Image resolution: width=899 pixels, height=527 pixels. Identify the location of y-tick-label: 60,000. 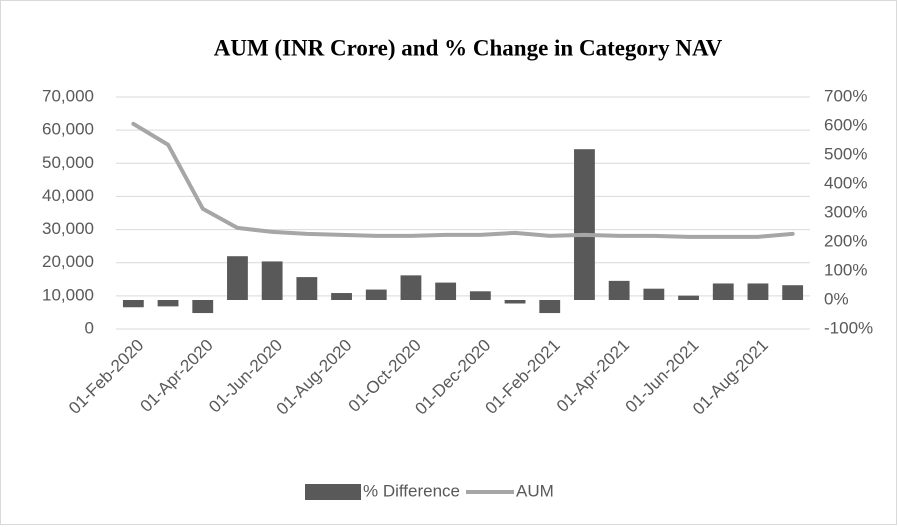
(68, 129).